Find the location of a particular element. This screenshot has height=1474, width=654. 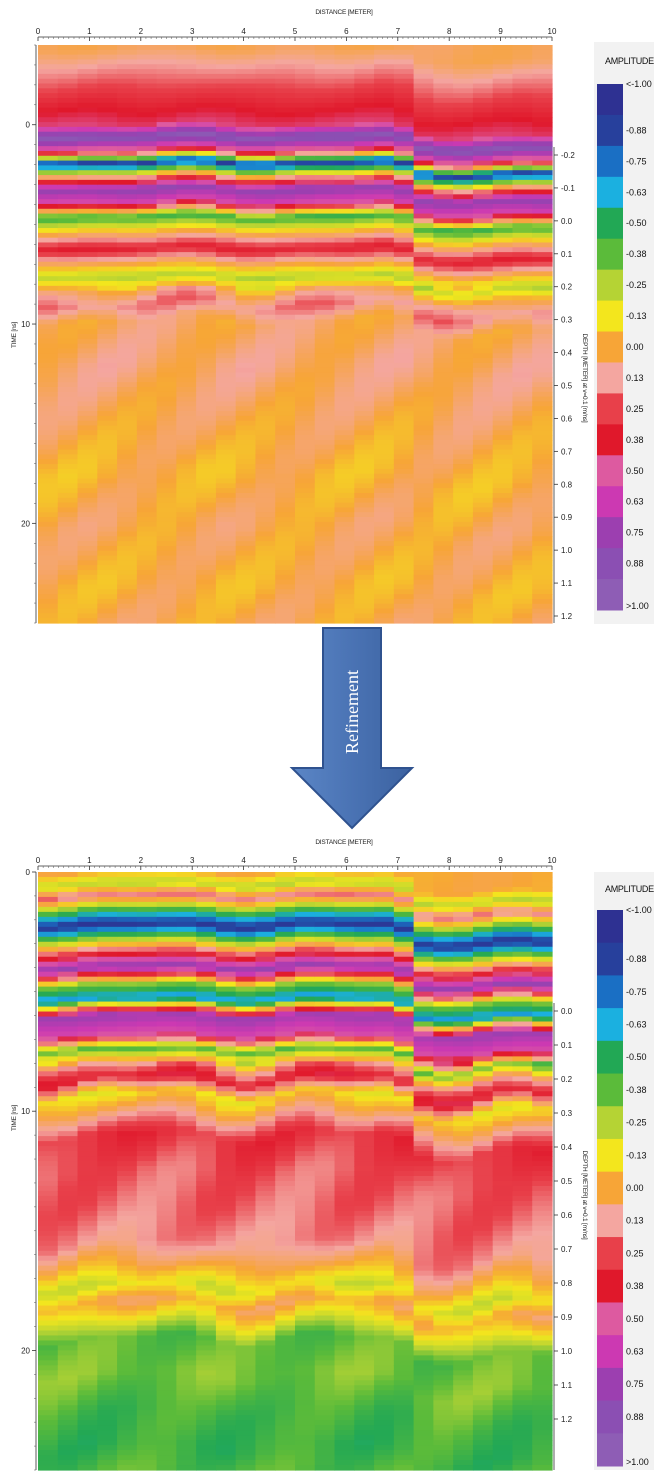

colorbar-swatch is located at coordinates (610, 347).